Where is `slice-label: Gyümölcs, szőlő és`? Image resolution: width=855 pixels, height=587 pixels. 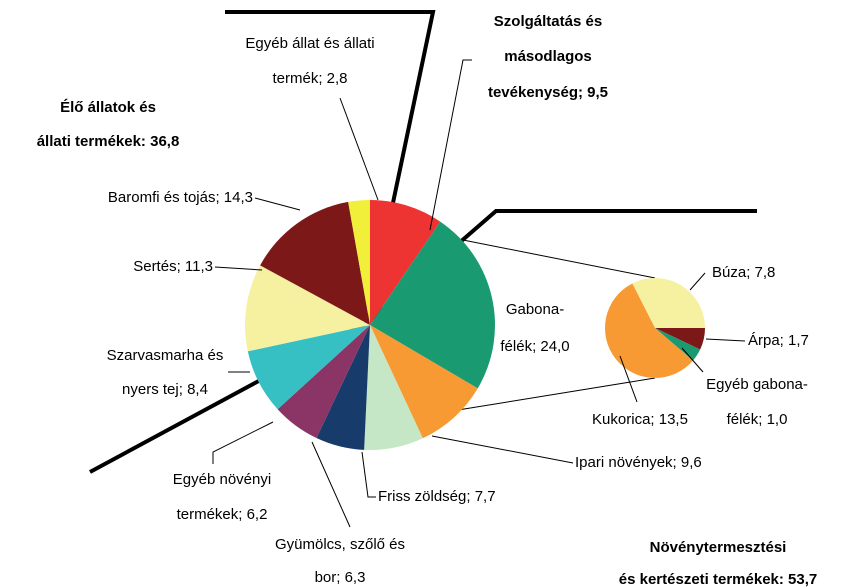 slice-label: Gyümölcs, szőlő és is located at coordinates (340, 544).